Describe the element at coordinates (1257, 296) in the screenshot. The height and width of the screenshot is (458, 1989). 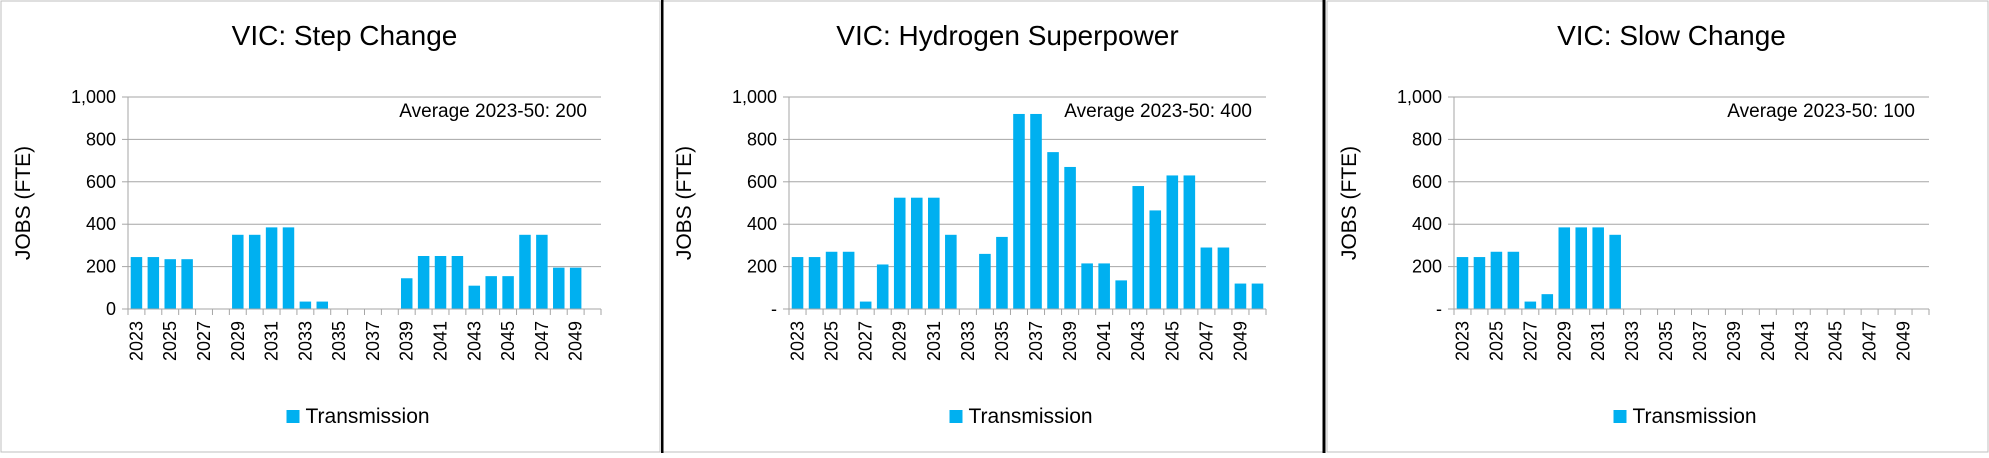
I see `bar-2050` at that location.